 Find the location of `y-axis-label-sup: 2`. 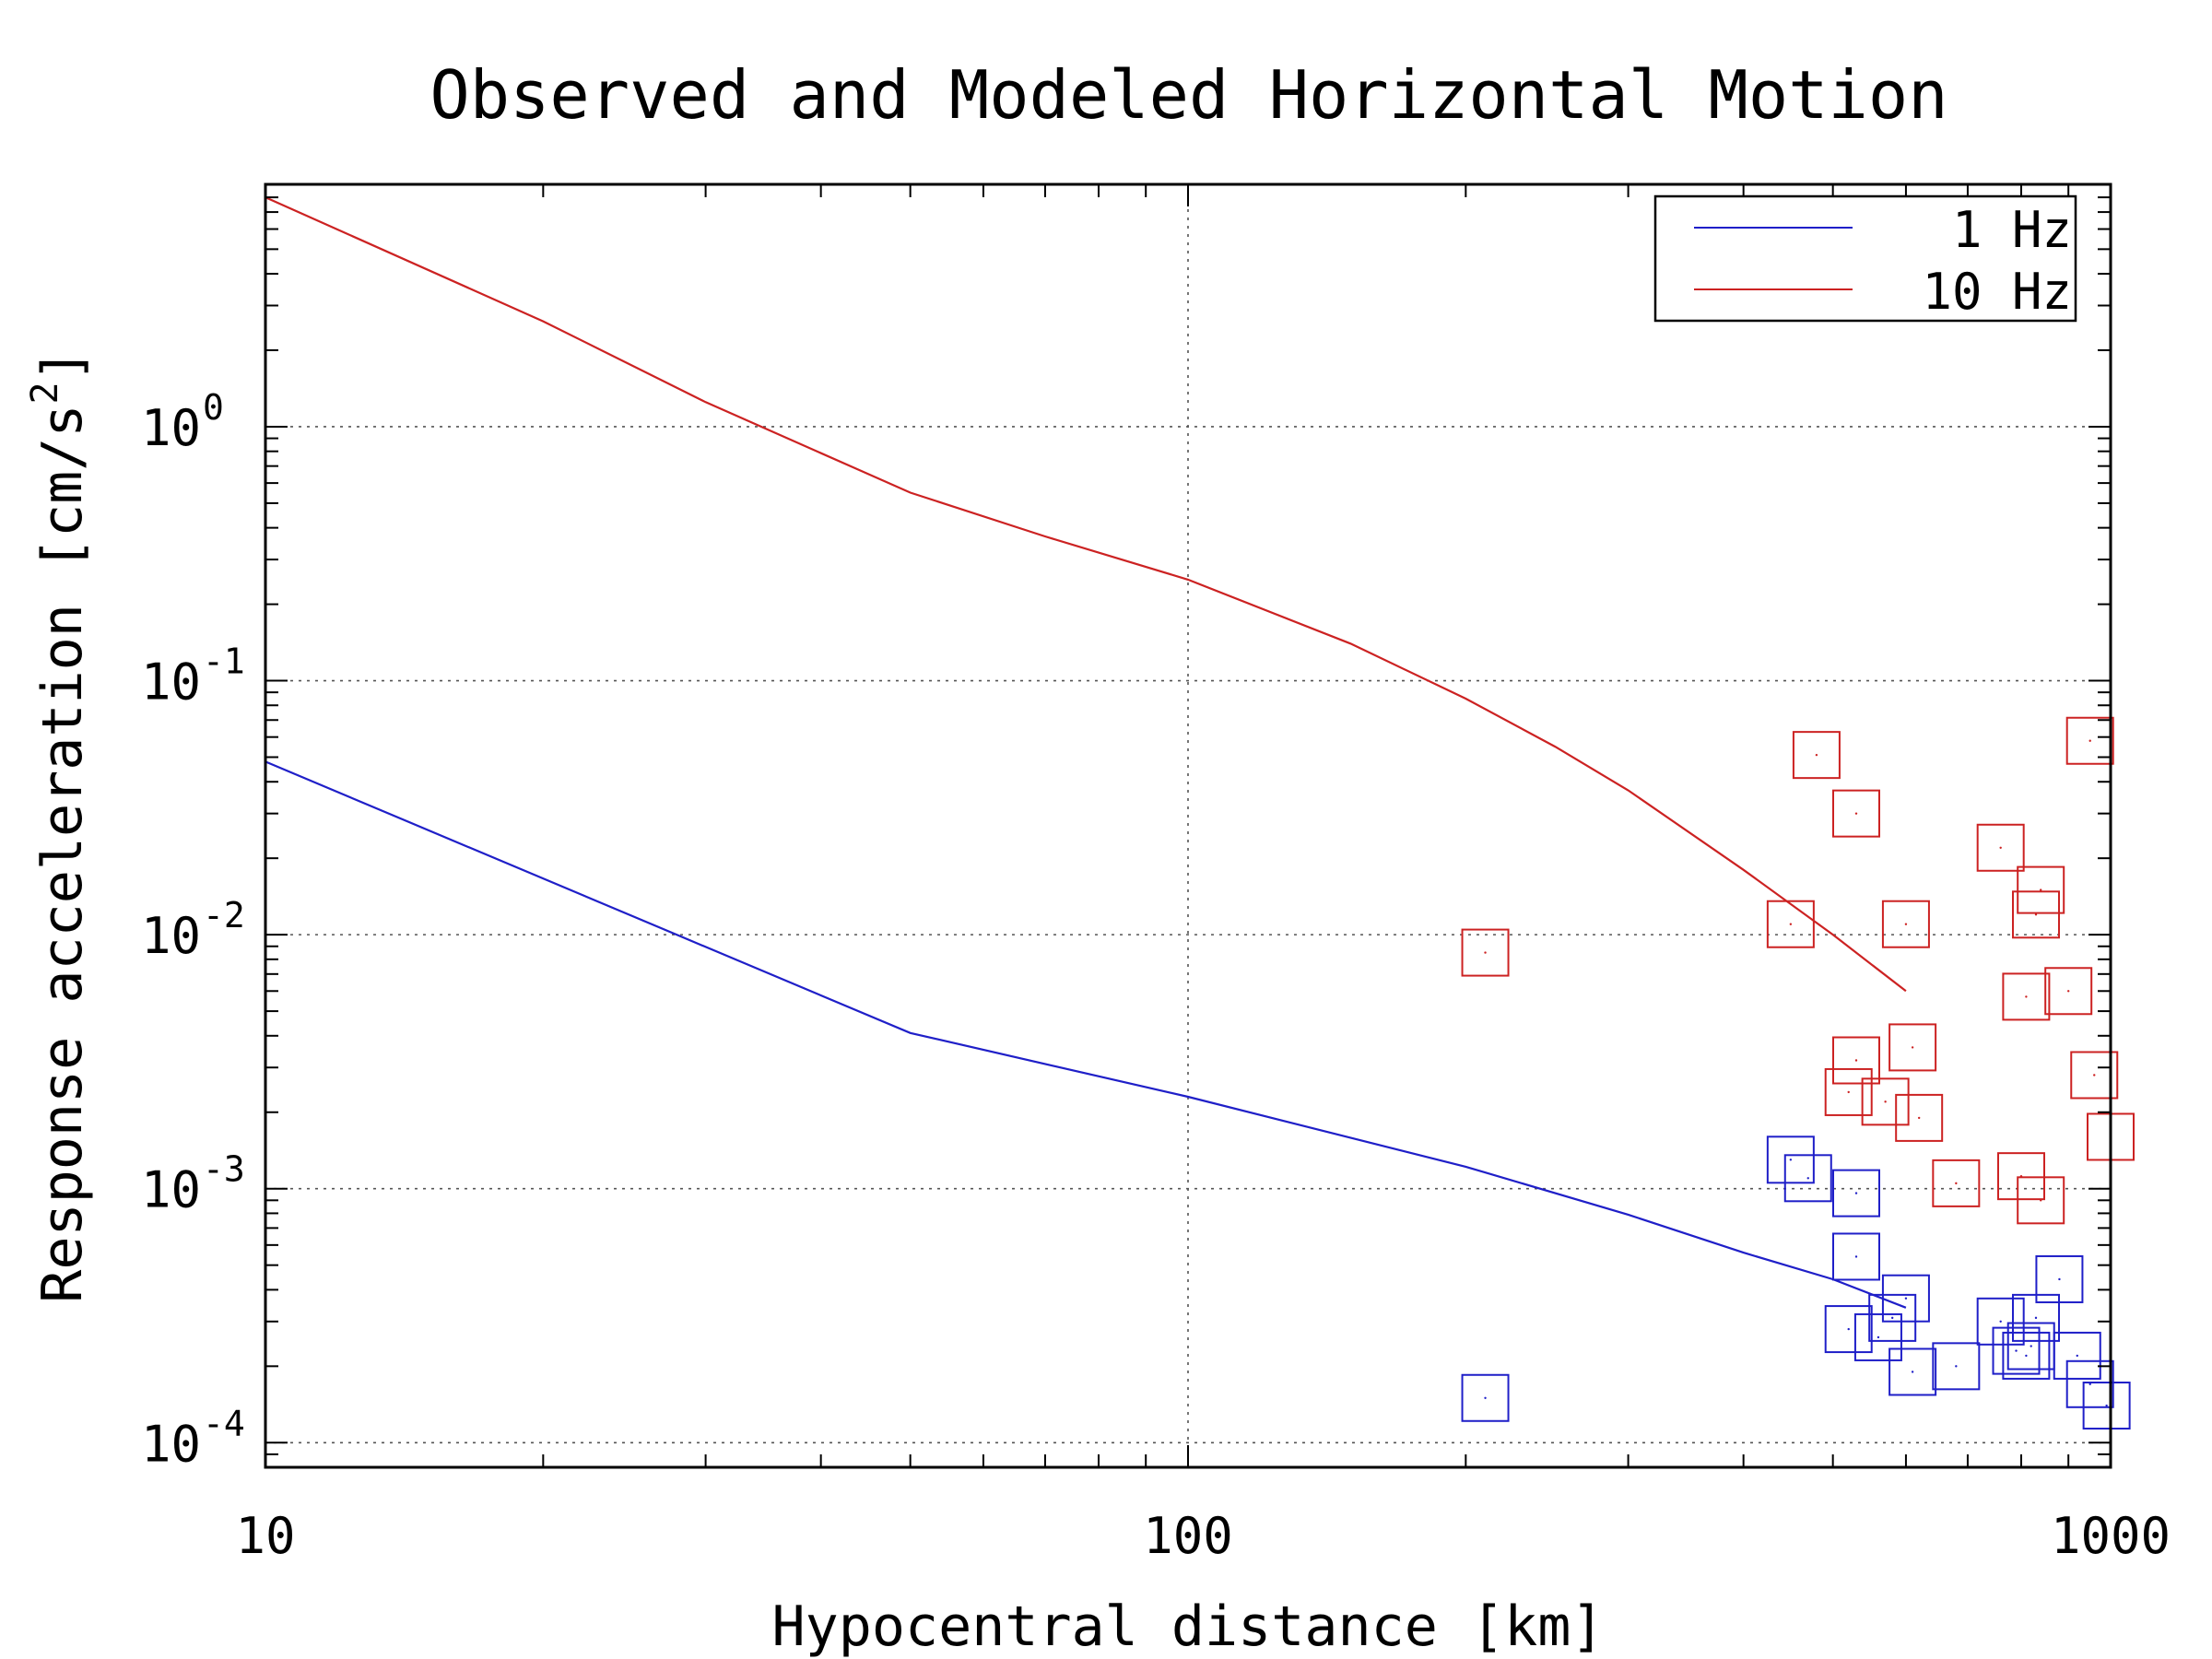

y-axis-label-sup: 2 is located at coordinates (45, 393).